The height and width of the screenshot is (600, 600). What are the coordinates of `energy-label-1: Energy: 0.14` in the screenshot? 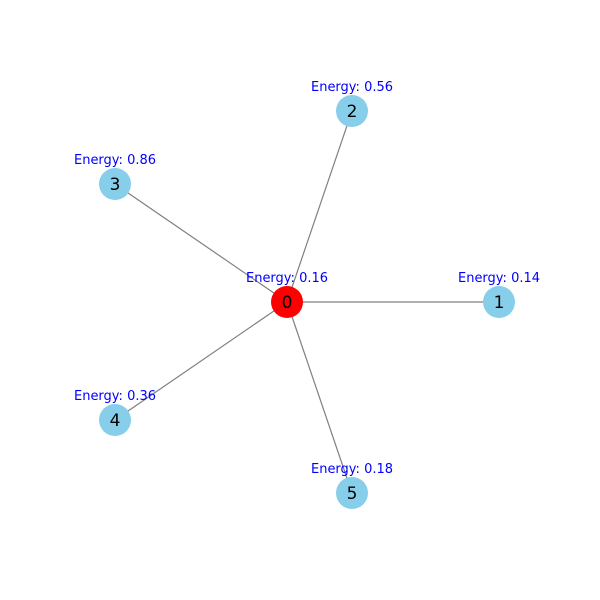 It's located at (499, 278).